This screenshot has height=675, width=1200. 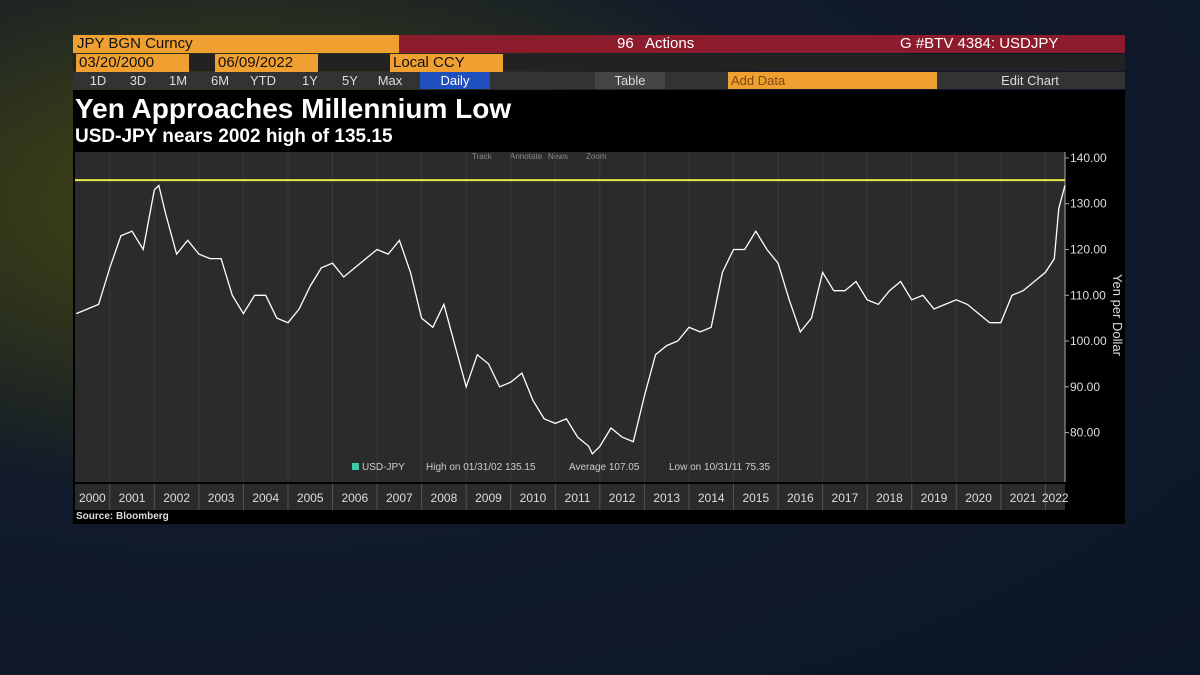 What do you see at coordinates (383, 467) in the screenshot?
I see `legend-entry: USD-JPY` at bounding box center [383, 467].